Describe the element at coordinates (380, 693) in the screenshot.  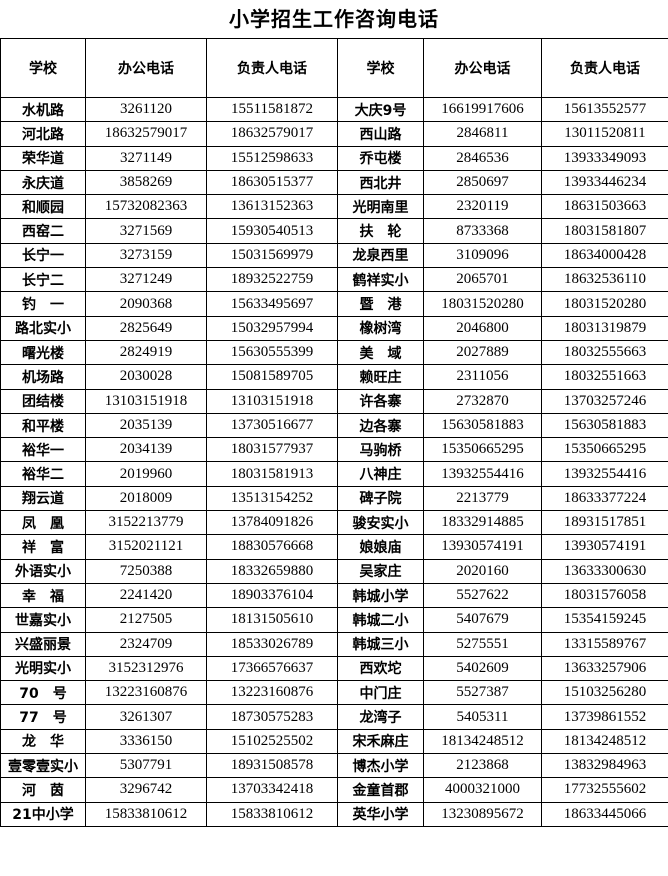
I see `school-name: 中门庄` at that location.